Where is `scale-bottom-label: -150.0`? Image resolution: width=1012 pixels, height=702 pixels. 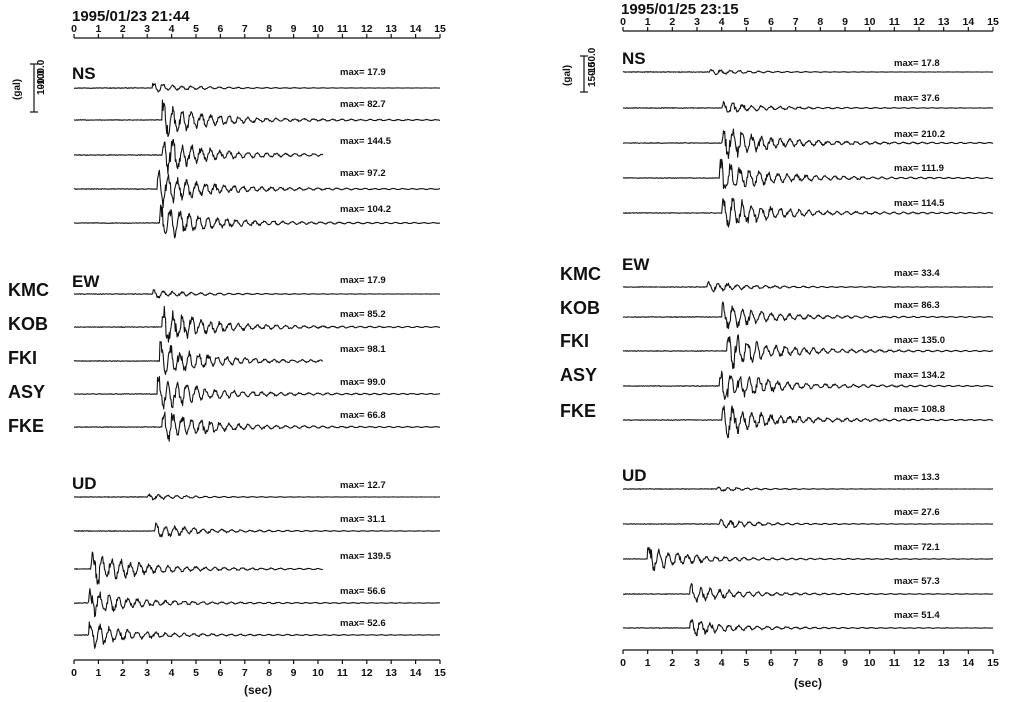
scale-bottom-label: -150.0 is located at coordinates (592, 61).